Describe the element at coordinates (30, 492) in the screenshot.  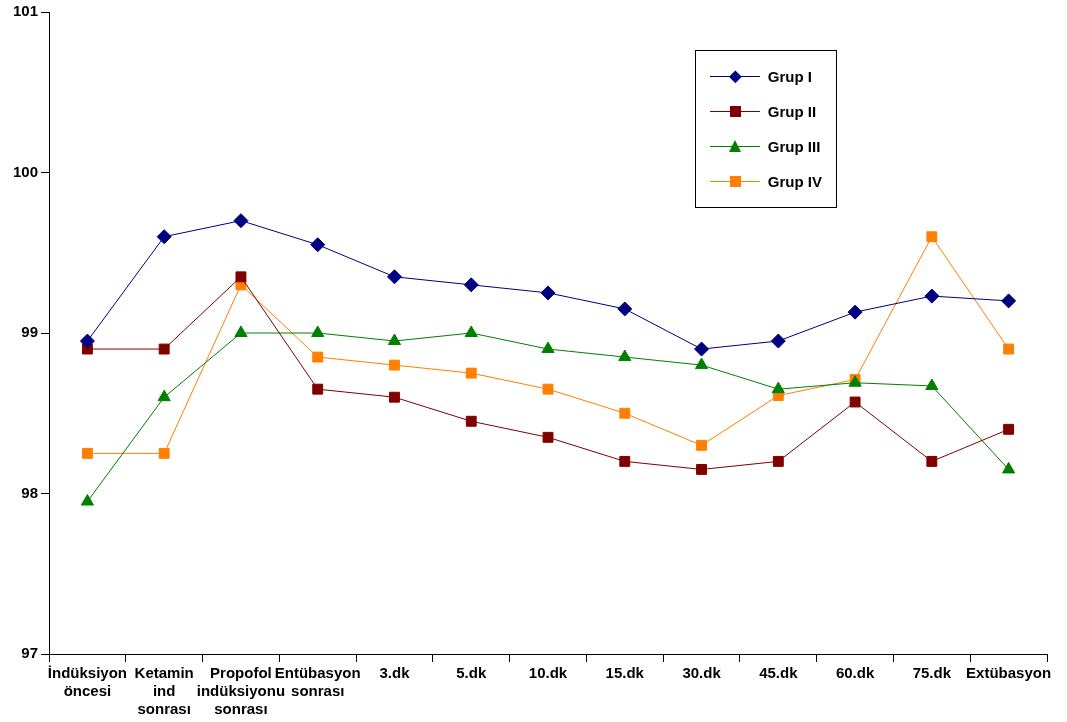
I see `y-tick-label: 98` at that location.